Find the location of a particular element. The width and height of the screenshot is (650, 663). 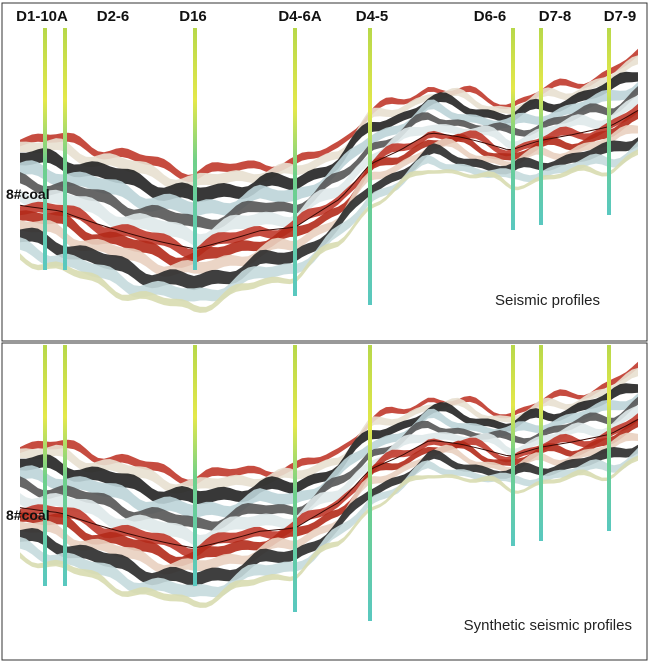

caption: Seismic profiles is located at coordinates (547, 300).